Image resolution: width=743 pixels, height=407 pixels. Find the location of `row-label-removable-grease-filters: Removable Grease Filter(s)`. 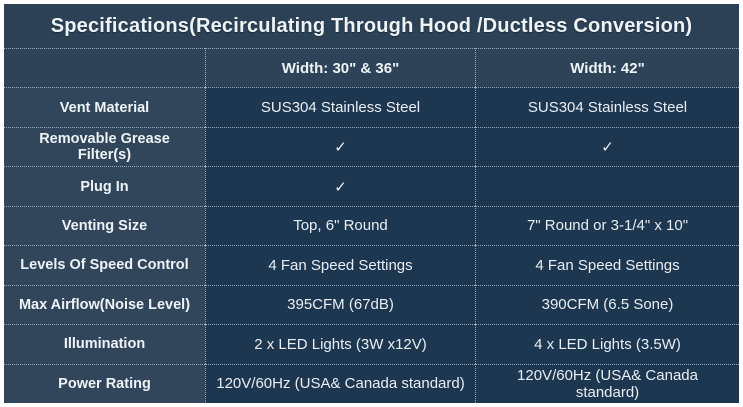

row-label-removable-grease-filters: Removable Grease Filter(s) is located at coordinates (104, 146).